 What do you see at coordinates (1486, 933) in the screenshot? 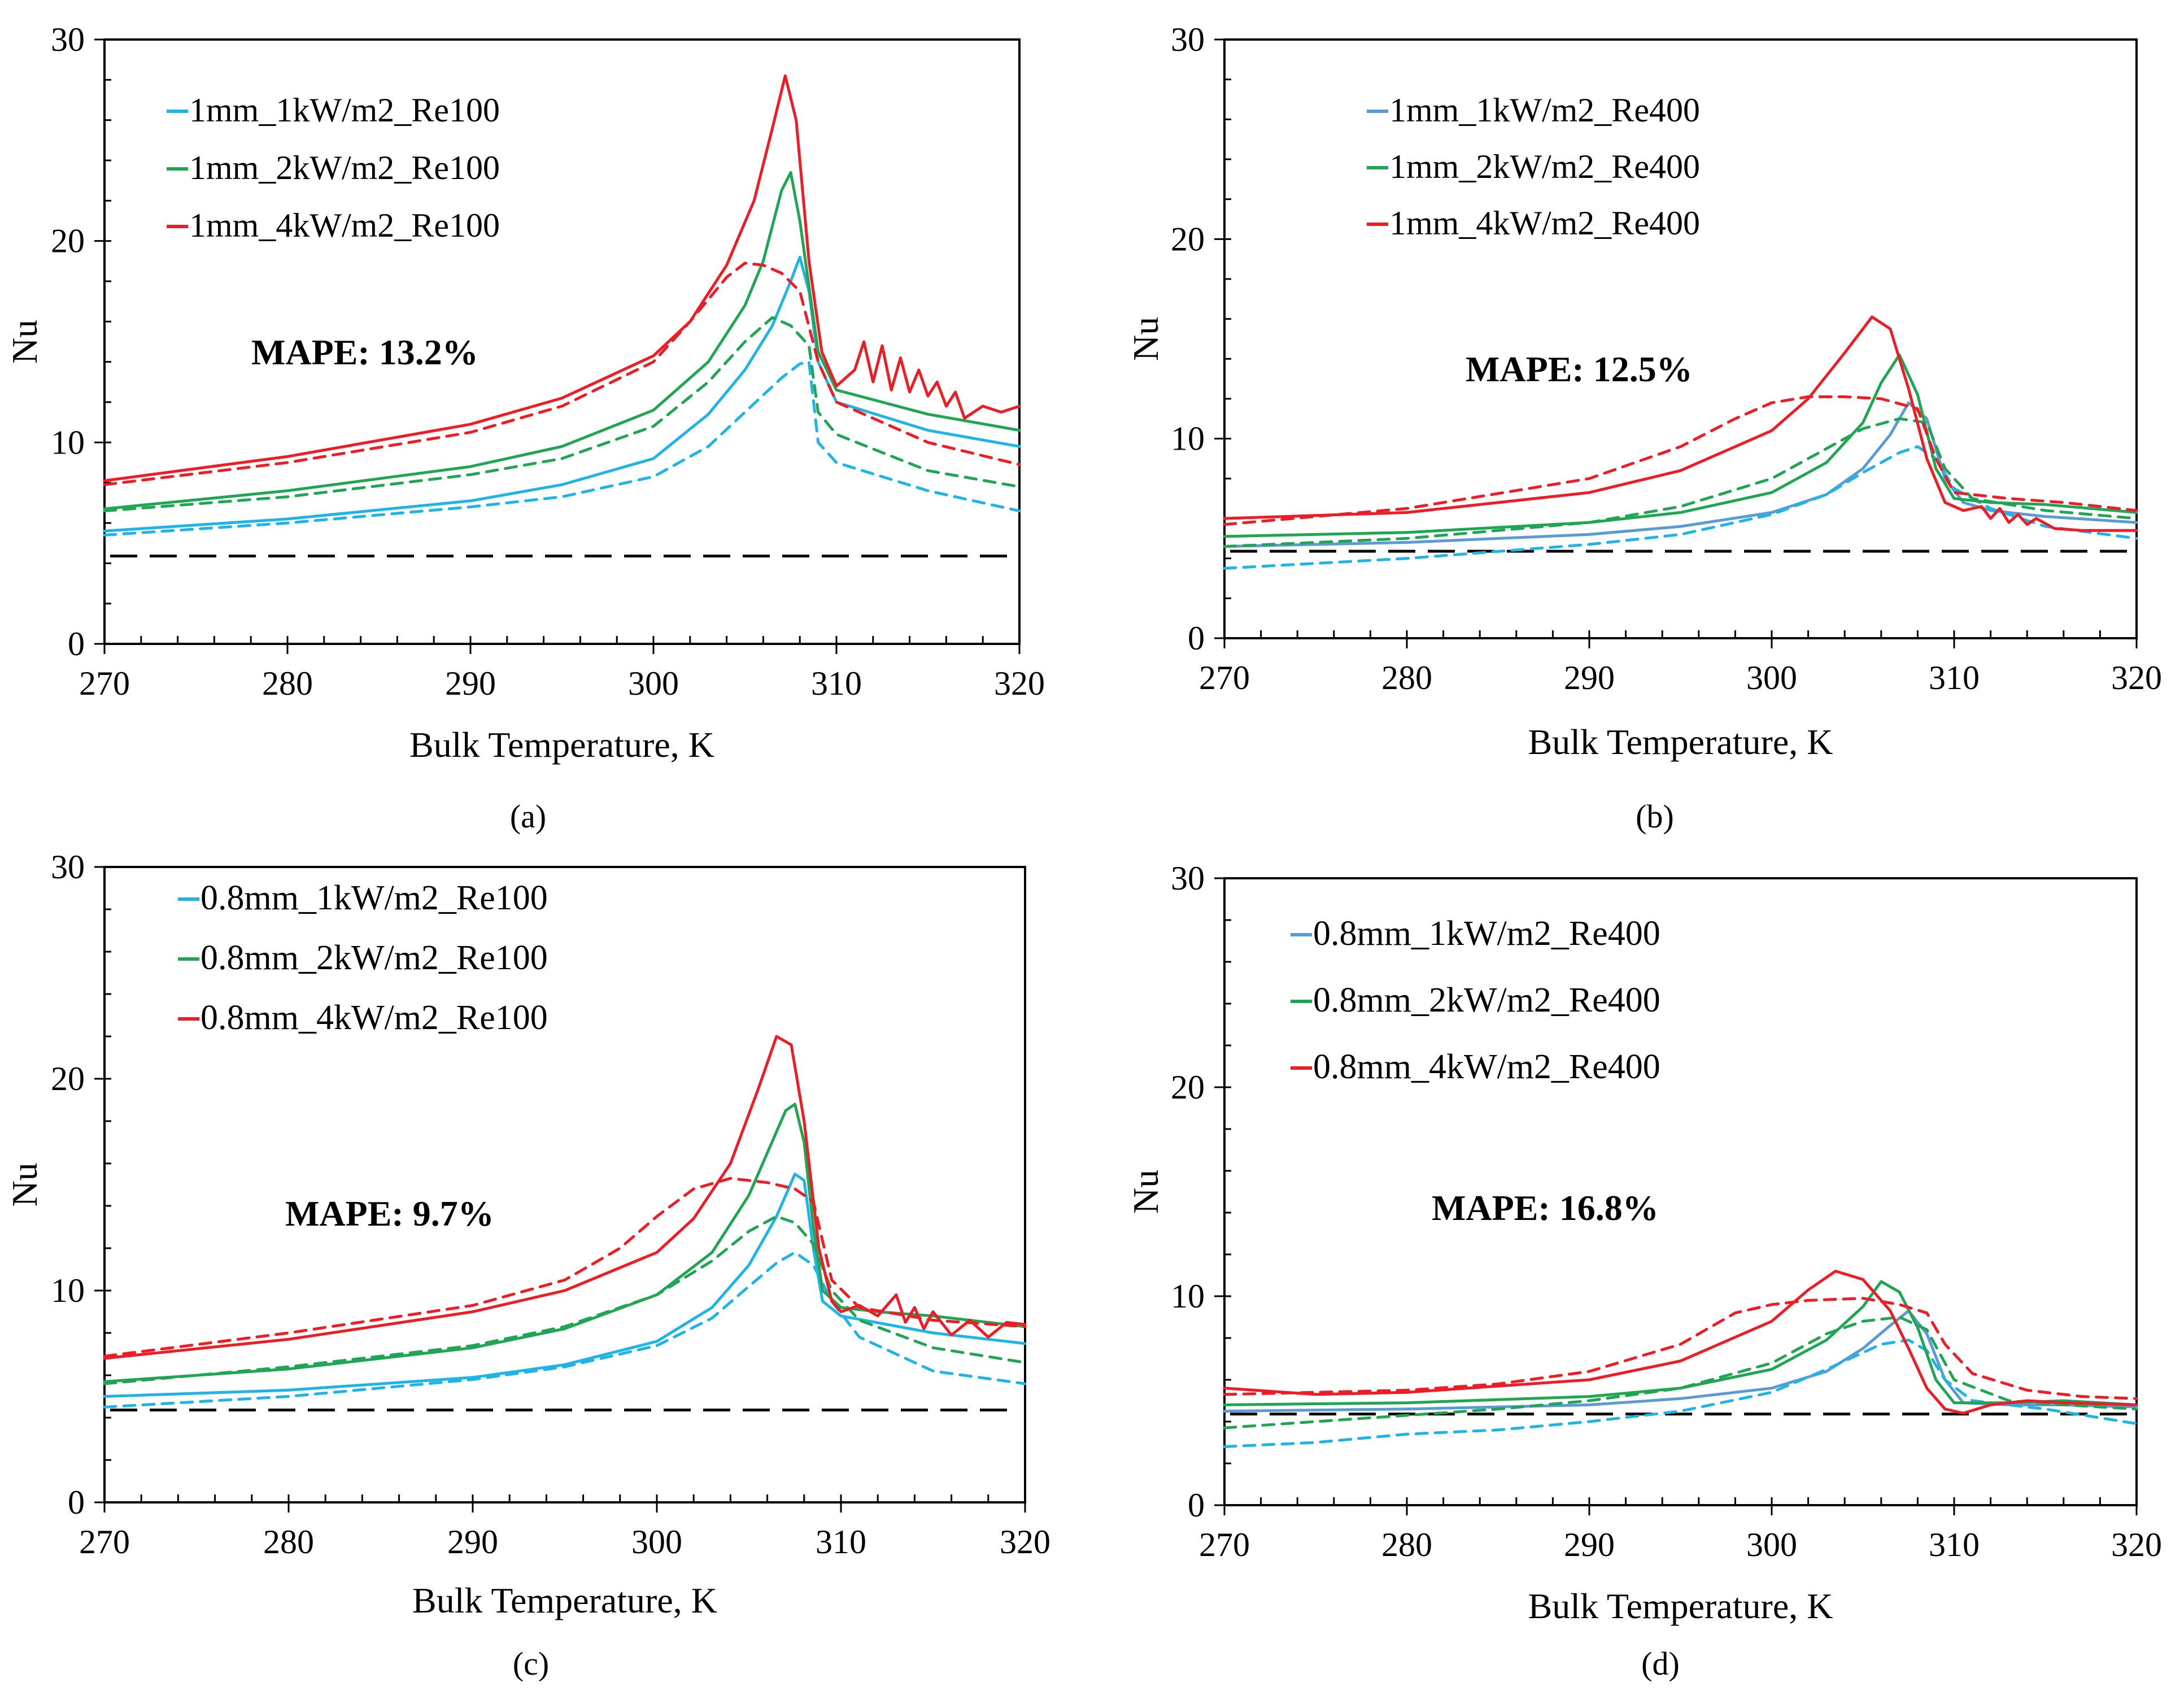
I see `legend-entry: 0.8mm_1kW/m2_Re400` at bounding box center [1486, 933].